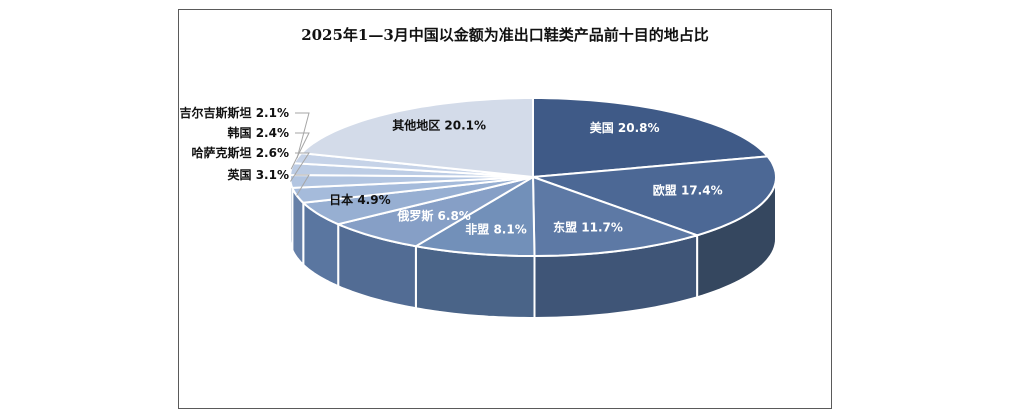 This screenshot has width=1015, height=416. I want to click on data-label-2: 东盟 11.7%, so click(588, 227).